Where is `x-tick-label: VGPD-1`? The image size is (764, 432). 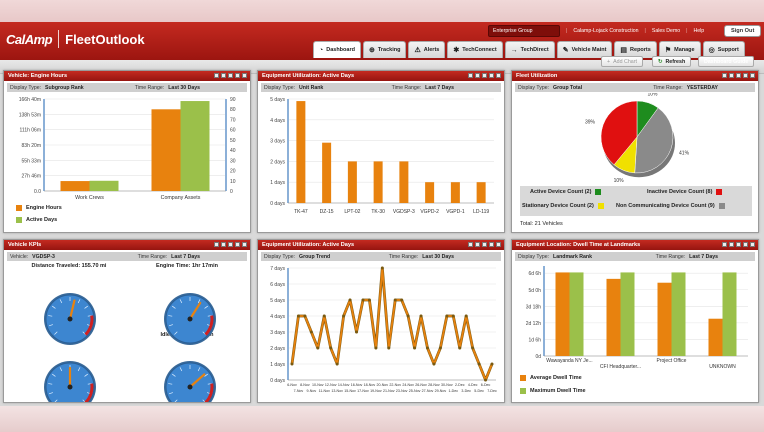
x-tick-label: VGPD-1 is located at coordinates (455, 212).